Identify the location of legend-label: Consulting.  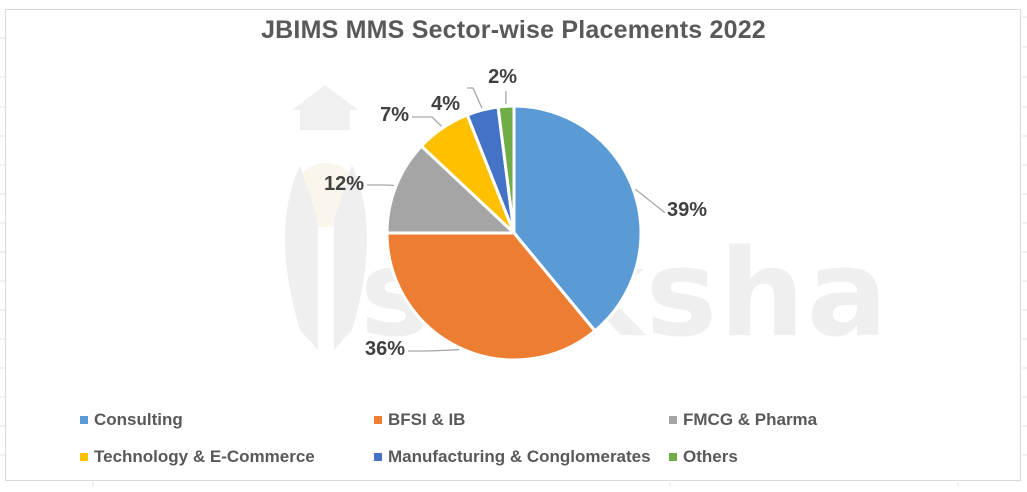
(138, 419).